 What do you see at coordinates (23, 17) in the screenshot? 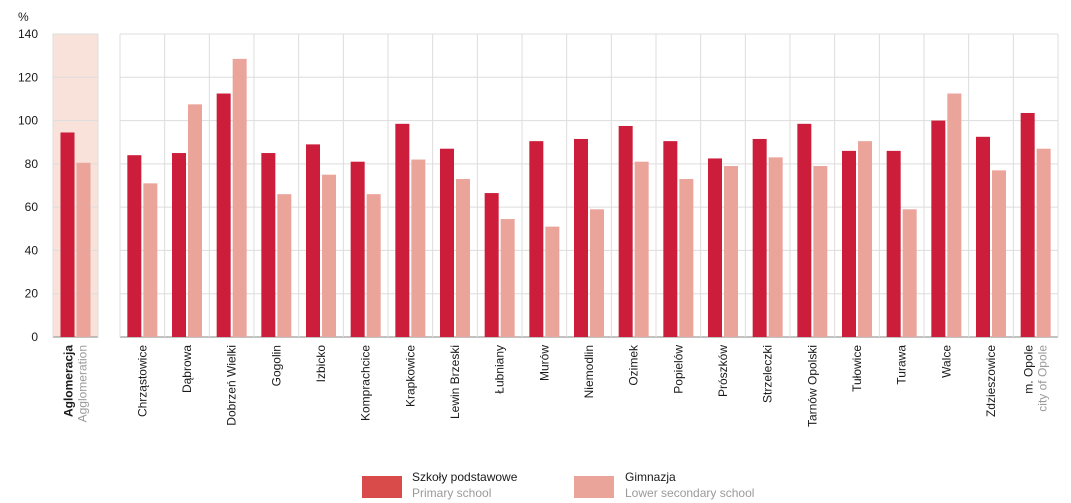
I see `y-axis-unit: %` at bounding box center [23, 17].